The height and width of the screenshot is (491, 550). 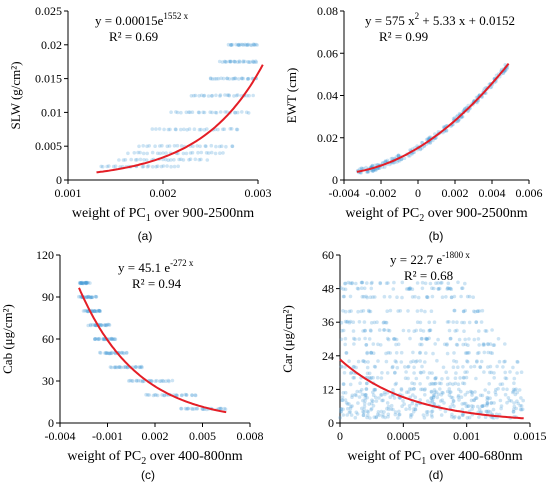 What do you see at coordinates (327, 53) in the screenshot?
I see `y-tick-label: 0.06` at bounding box center [327, 53].